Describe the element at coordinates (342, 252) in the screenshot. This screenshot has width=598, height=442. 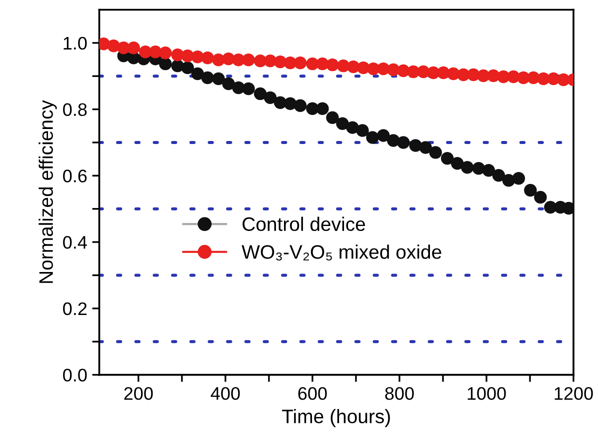
I see `legend-label: WO₃-V₂O₅ mixed oxide` at that location.